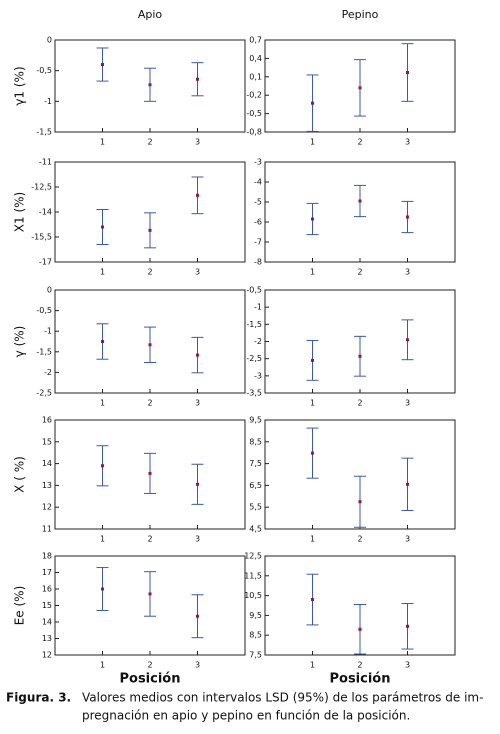  I want to click on y-tick-label: -11, so click(45, 162).